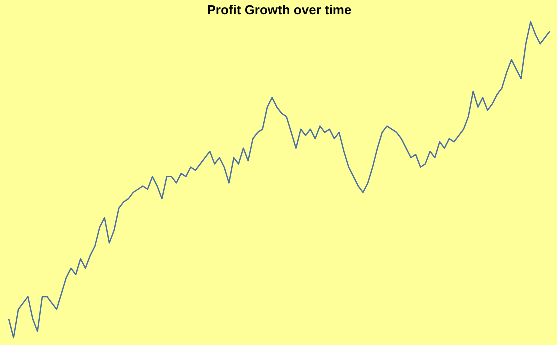 This screenshot has height=345, width=557. What do you see at coordinates (279, 10) in the screenshot?
I see `chart-title: Profit Growth over time` at bounding box center [279, 10].